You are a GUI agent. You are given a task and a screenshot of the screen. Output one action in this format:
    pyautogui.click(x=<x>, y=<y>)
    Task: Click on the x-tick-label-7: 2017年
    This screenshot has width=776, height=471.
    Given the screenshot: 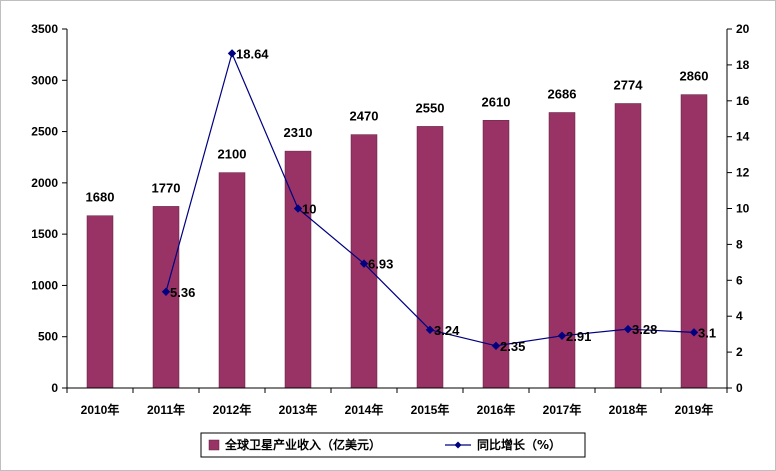 What is the action you would take?
    pyautogui.click(x=562, y=409)
    